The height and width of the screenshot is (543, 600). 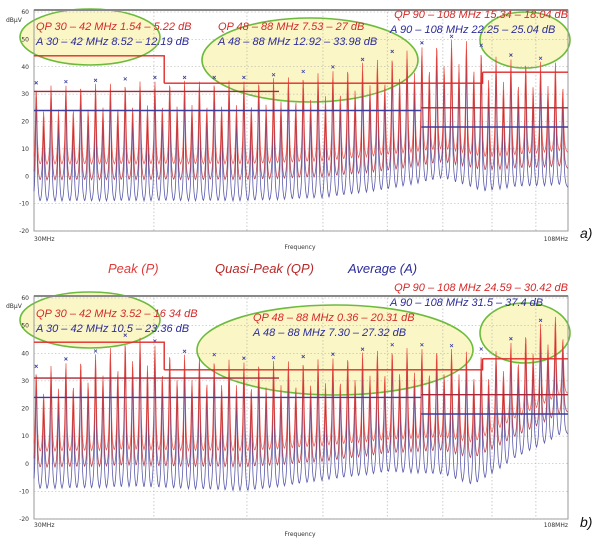 What do you see at coordinates (114, 27) in the screenshot?
I see `annotation-qp: QP 30 – 42 MHz 1.54 – 5.22 dB` at bounding box center [114, 27].